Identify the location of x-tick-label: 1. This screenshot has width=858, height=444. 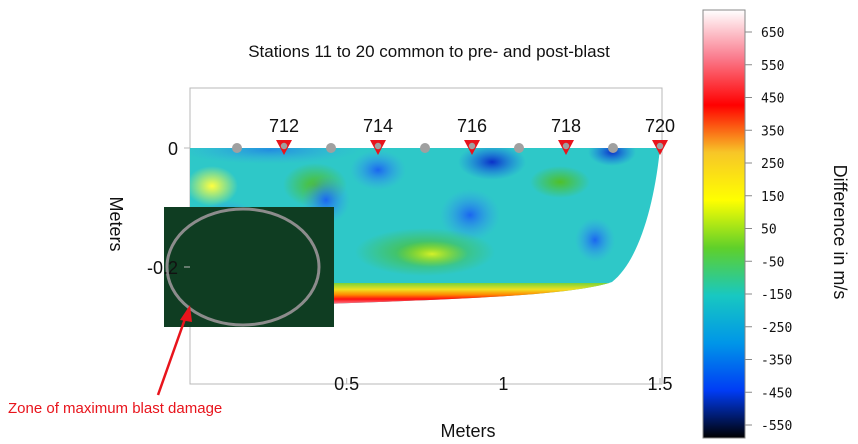
(503, 384).